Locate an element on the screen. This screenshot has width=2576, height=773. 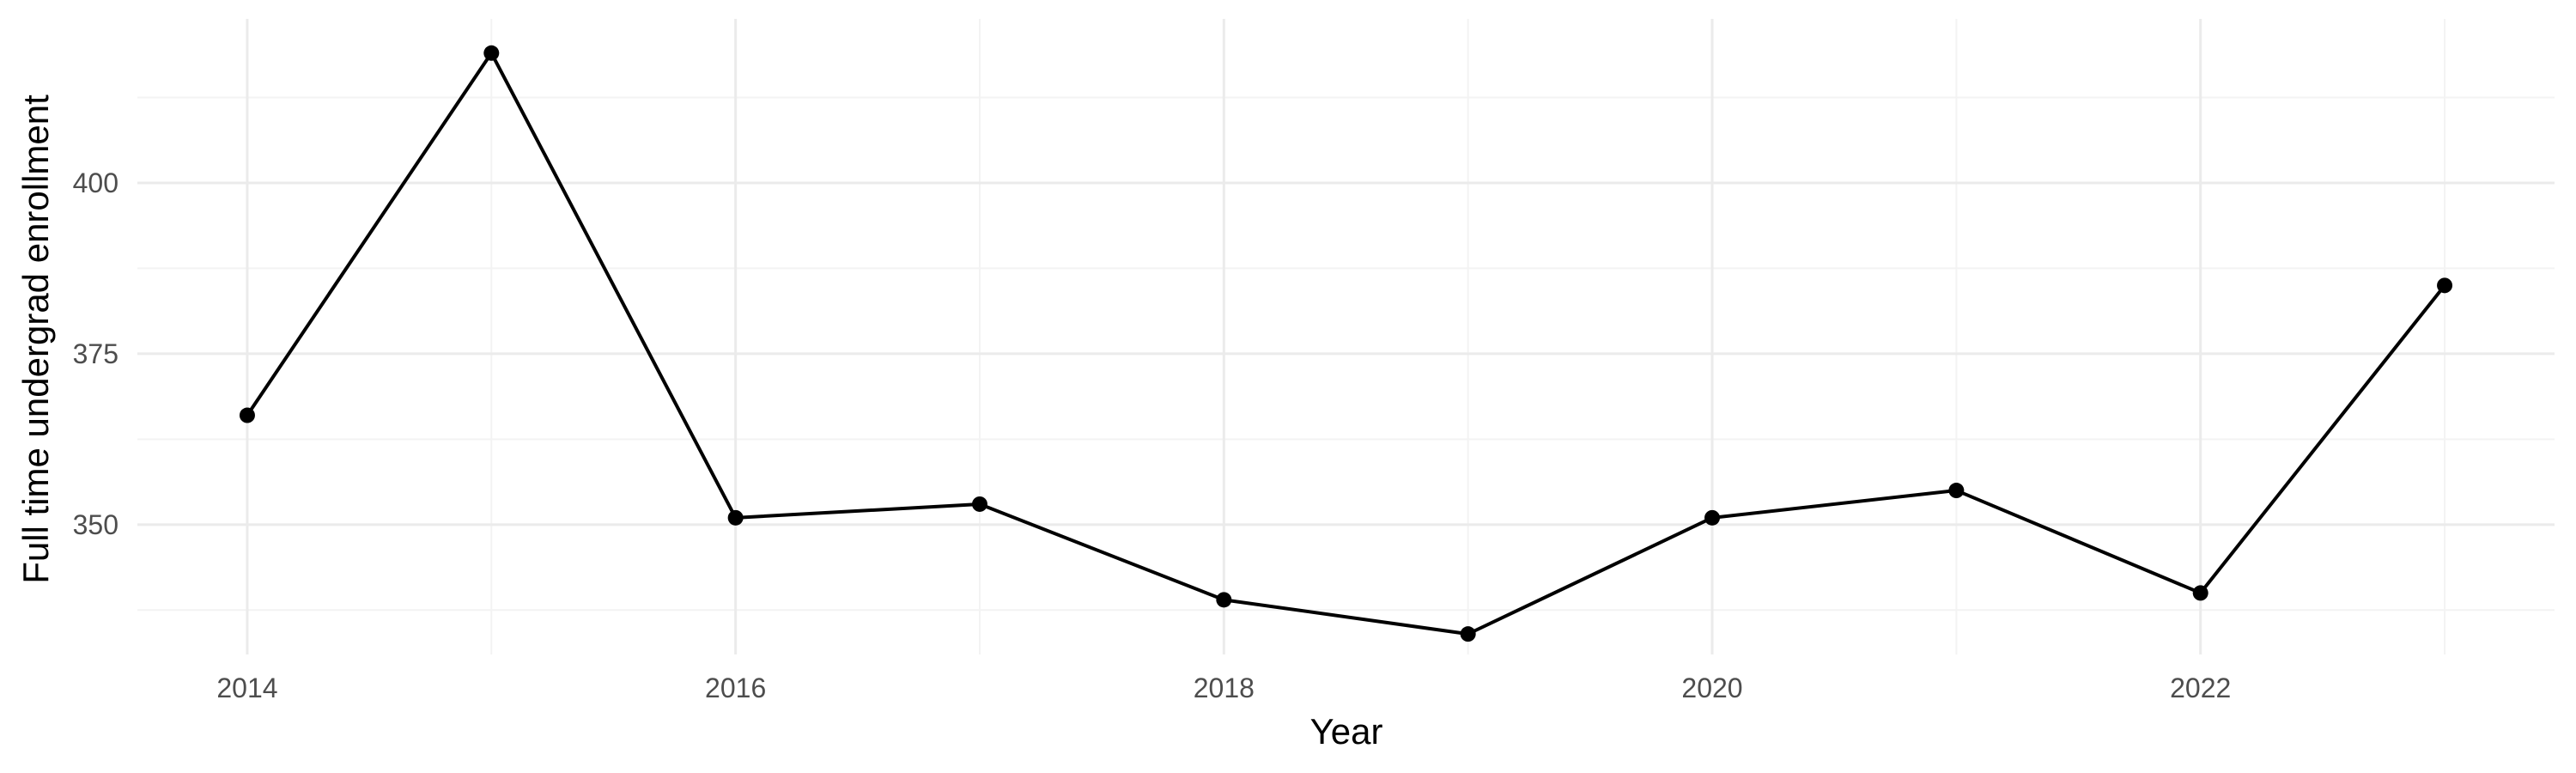
y-tick-label: 400 is located at coordinates (96, 182).